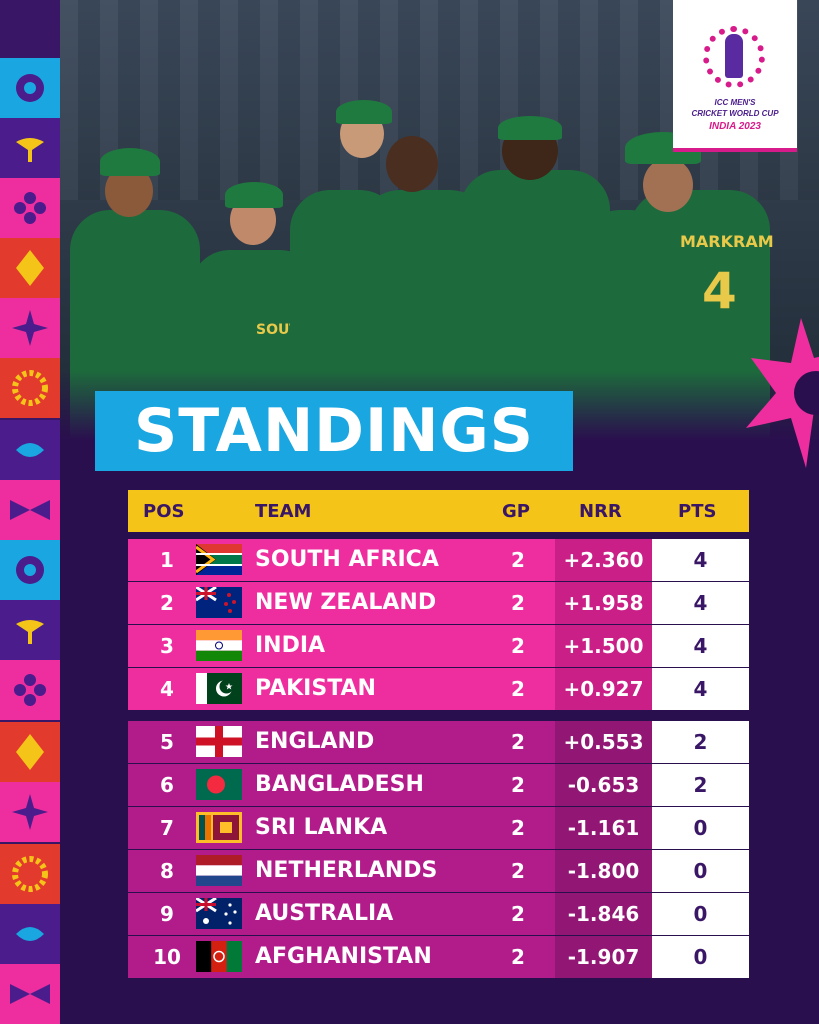  Describe the element at coordinates (167, 914) in the screenshot. I see `pos-cell: 9` at that location.